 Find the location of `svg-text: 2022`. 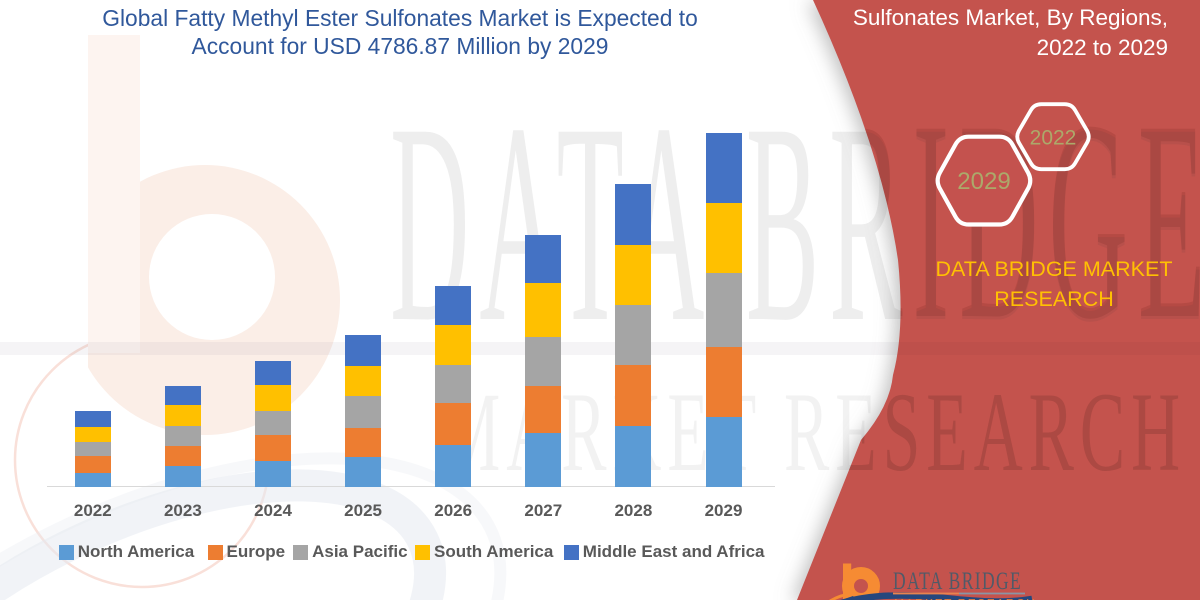

svg-text: 2022 is located at coordinates (1053, 138).